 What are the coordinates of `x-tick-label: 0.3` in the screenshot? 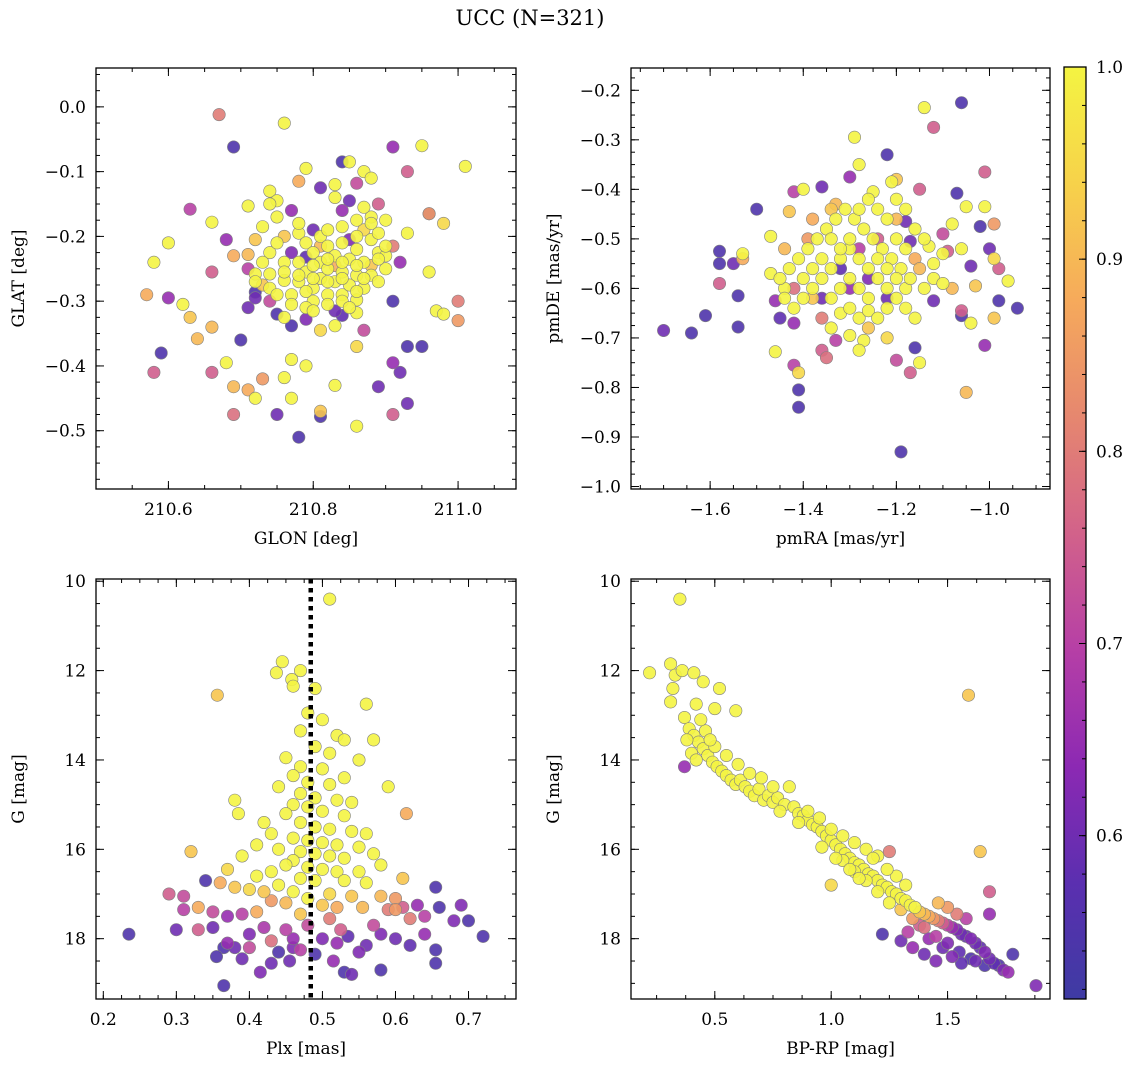 It's located at (176, 1020).